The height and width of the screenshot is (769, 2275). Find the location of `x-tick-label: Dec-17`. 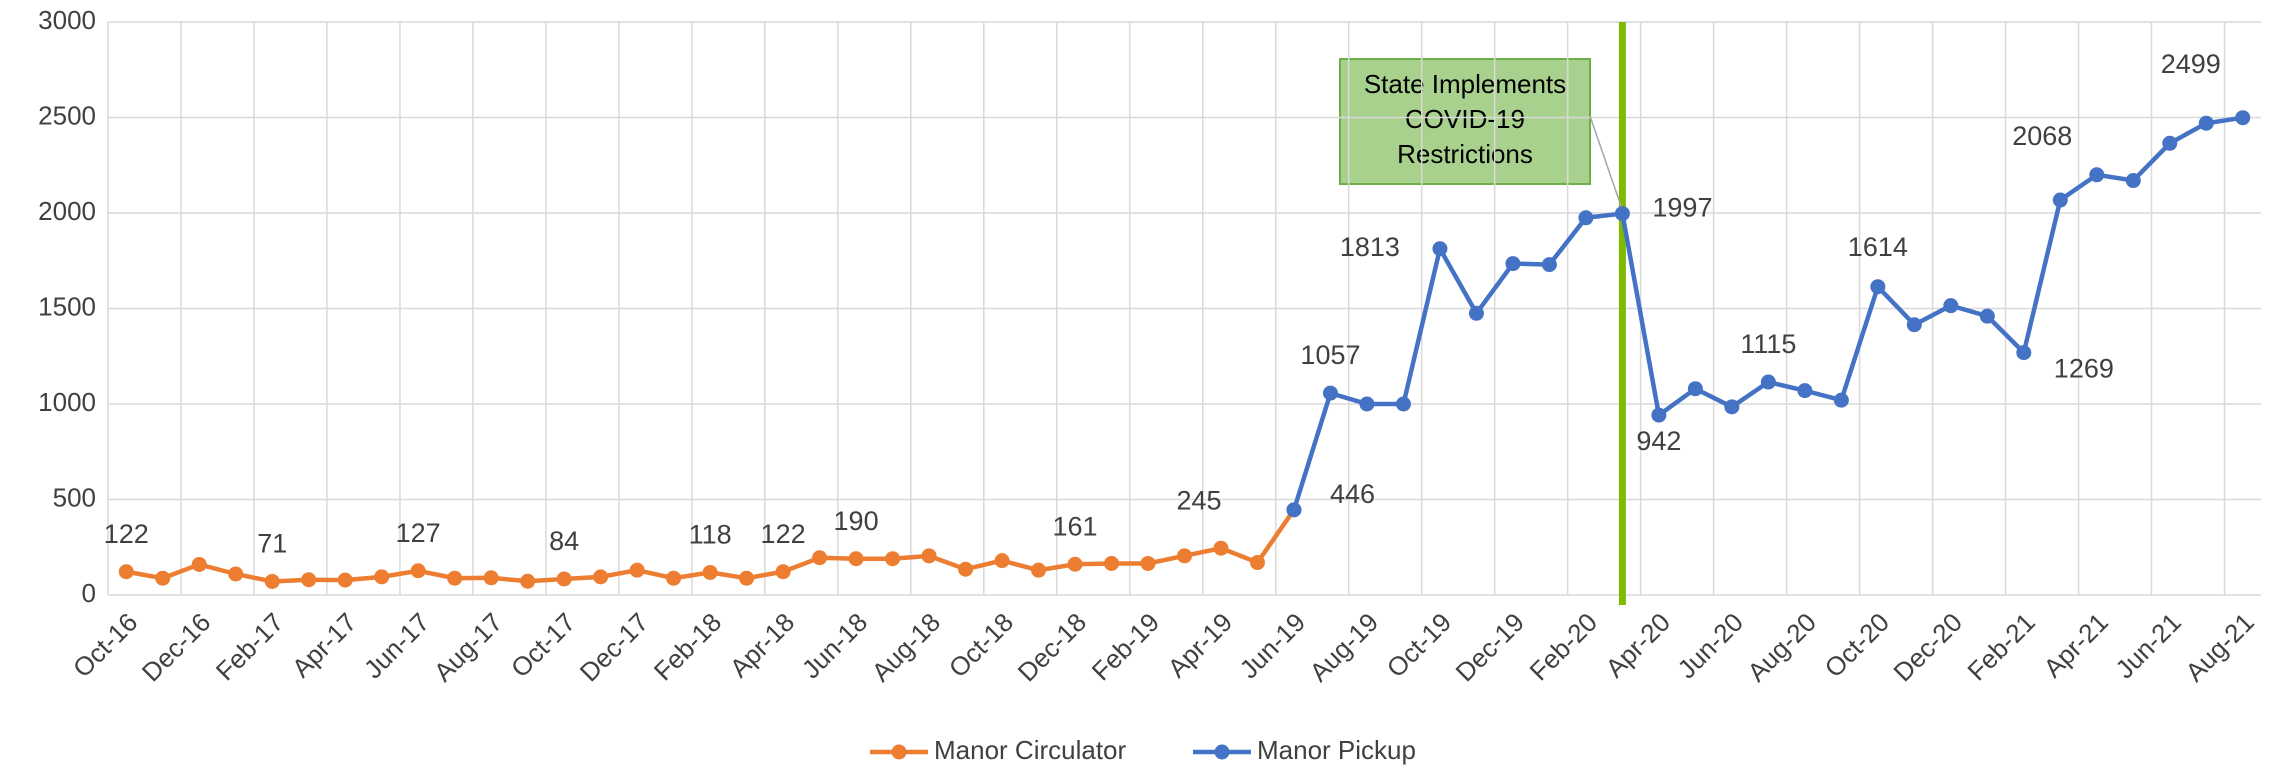

x-tick-label: Dec-17 is located at coordinates (614, 647).